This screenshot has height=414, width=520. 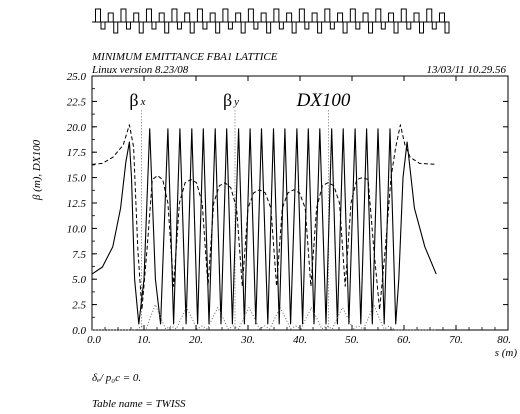 What do you see at coordinates (264, 317) in the screenshot?
I see `series-line-dx100` at bounding box center [264, 317].